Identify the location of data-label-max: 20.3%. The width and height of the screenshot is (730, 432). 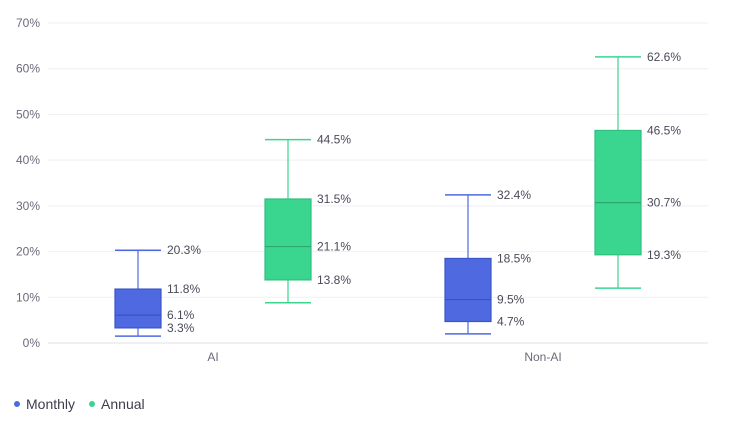
(184, 250).